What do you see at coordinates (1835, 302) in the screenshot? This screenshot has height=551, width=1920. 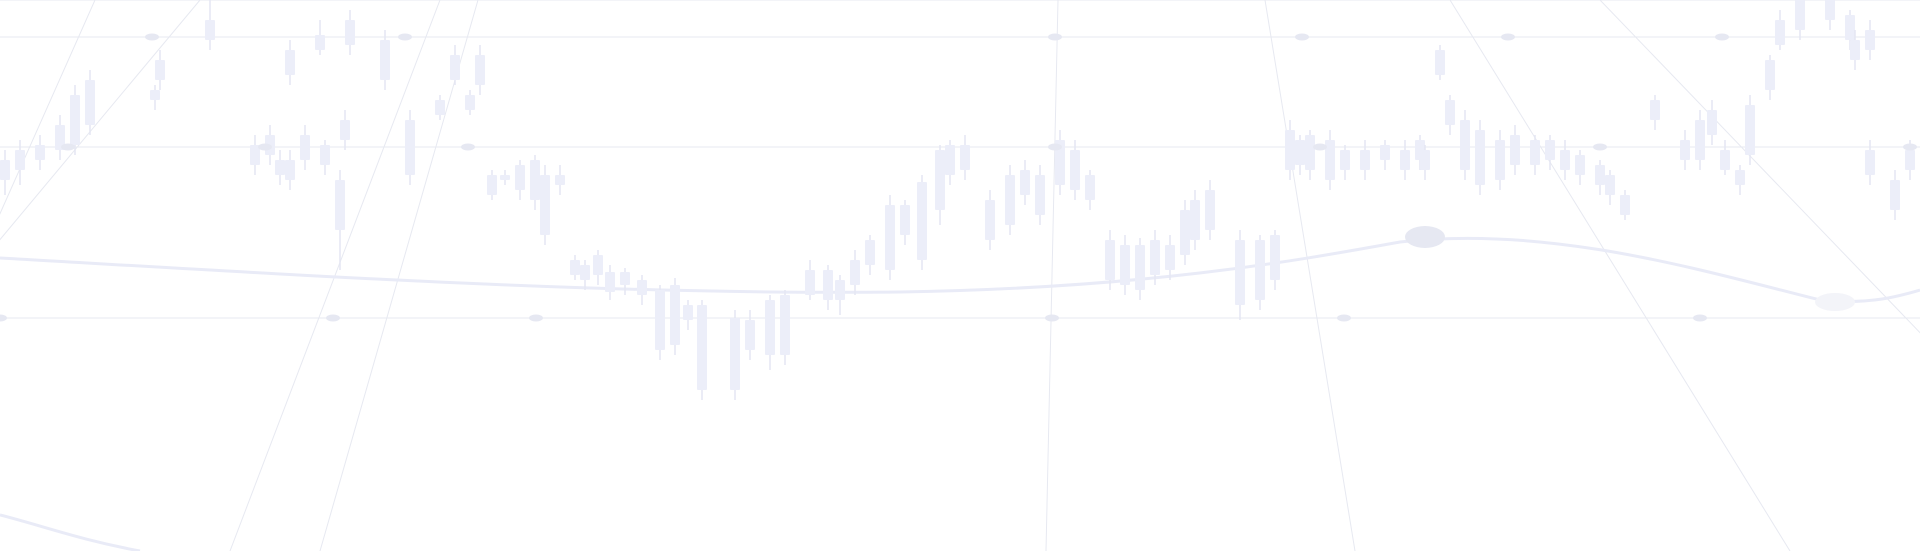 I see `curve-node` at bounding box center [1835, 302].